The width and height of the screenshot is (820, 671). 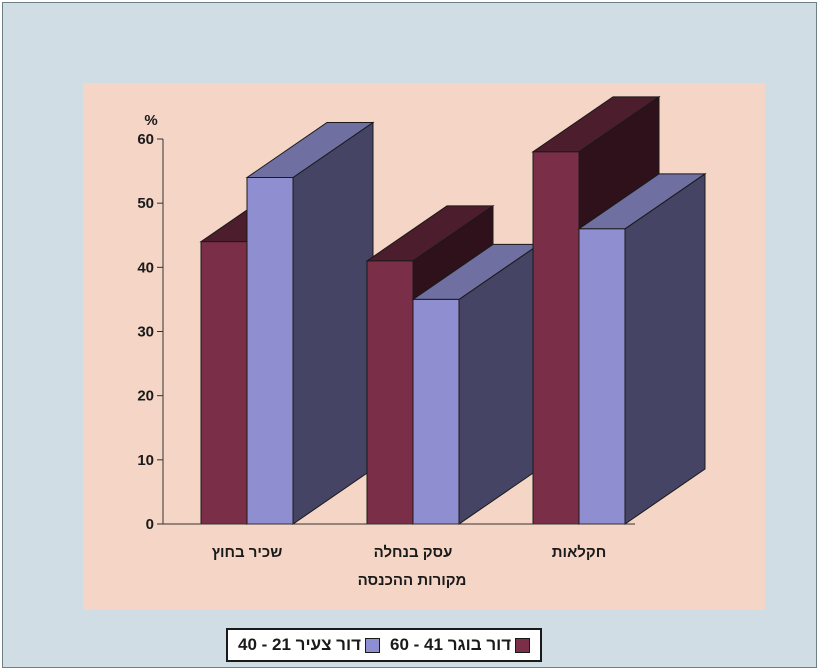 What do you see at coordinates (373, 645) in the screenshot?
I see `legend-swatch-younger` at bounding box center [373, 645].